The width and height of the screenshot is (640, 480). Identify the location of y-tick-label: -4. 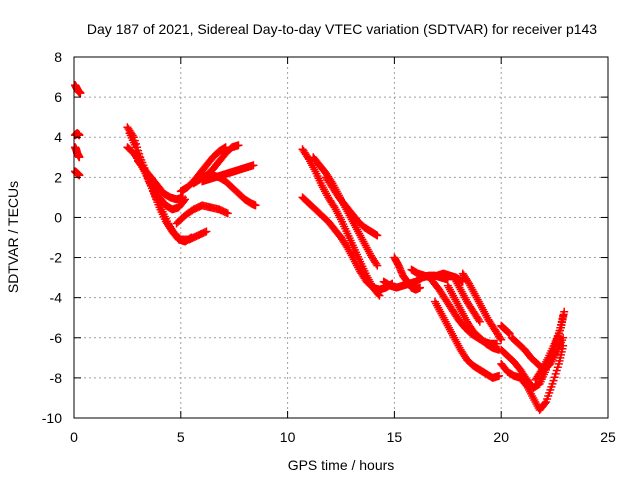
(56, 298).